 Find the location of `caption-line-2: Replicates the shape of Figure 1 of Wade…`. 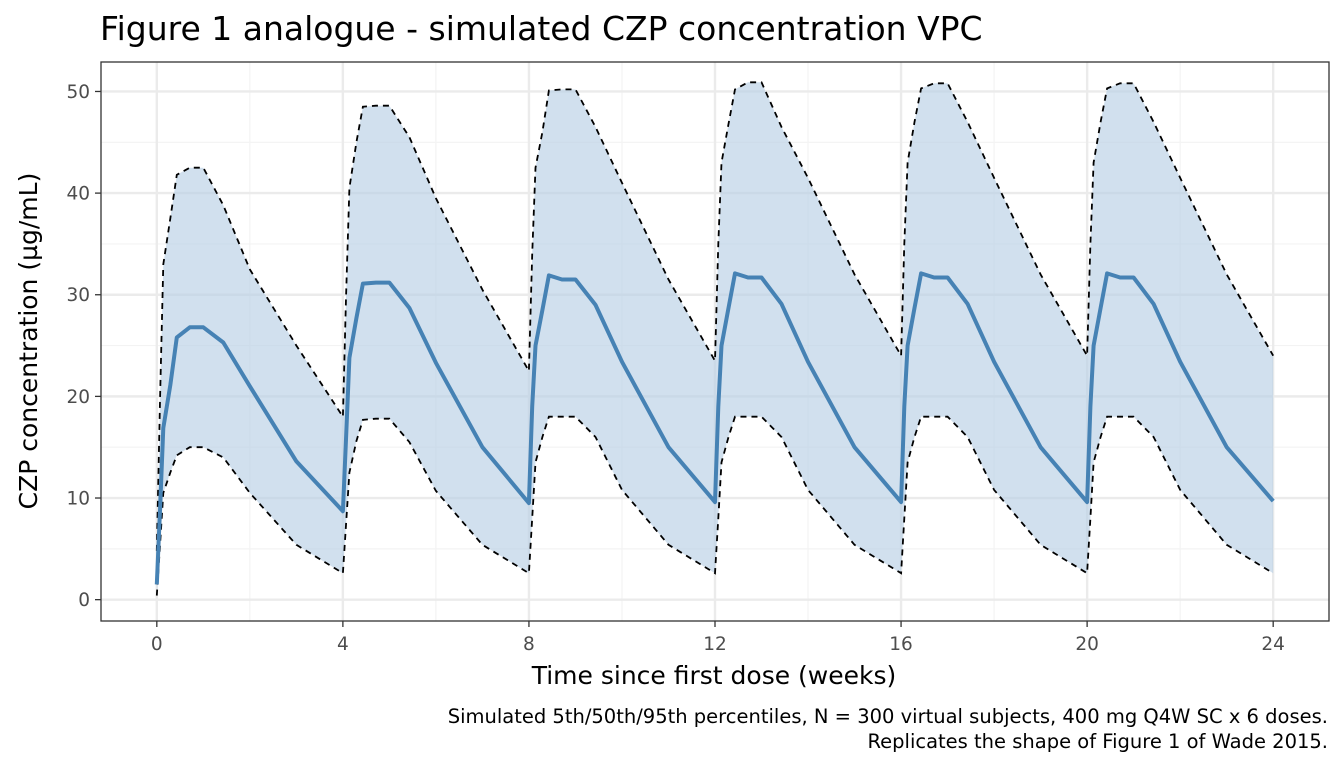

caption-line-2: Replicates the shape of Figure 1 of Wade… is located at coordinates (1097, 741).